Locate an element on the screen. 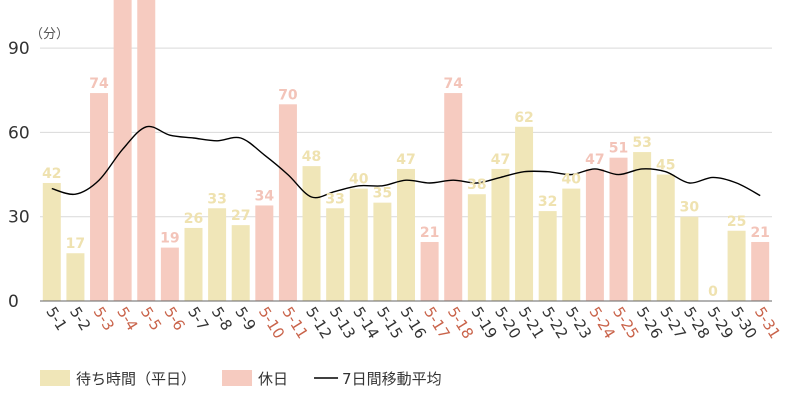 Image resolution: width=800 pixels, height=400 pixels. legend-item: 待ち時間（平日） is located at coordinates (118, 379).